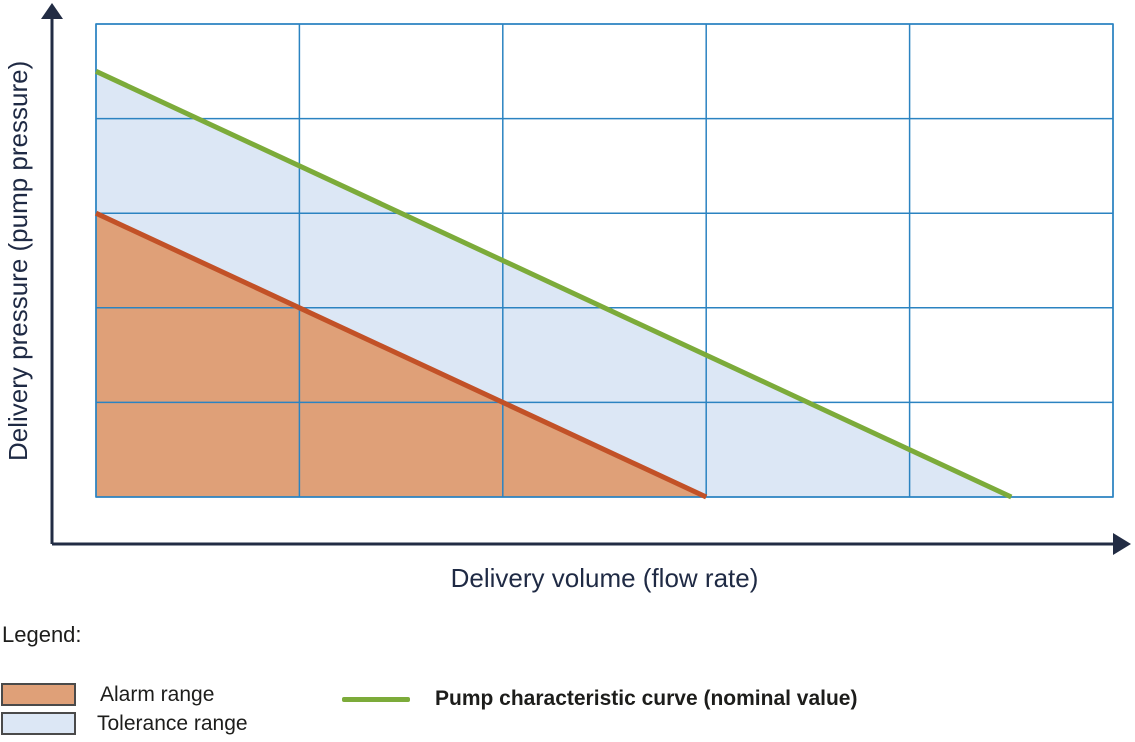 The image size is (1135, 742). Describe the element at coordinates (157, 694) in the screenshot. I see `alarm-range-label: Alarm range` at that location.